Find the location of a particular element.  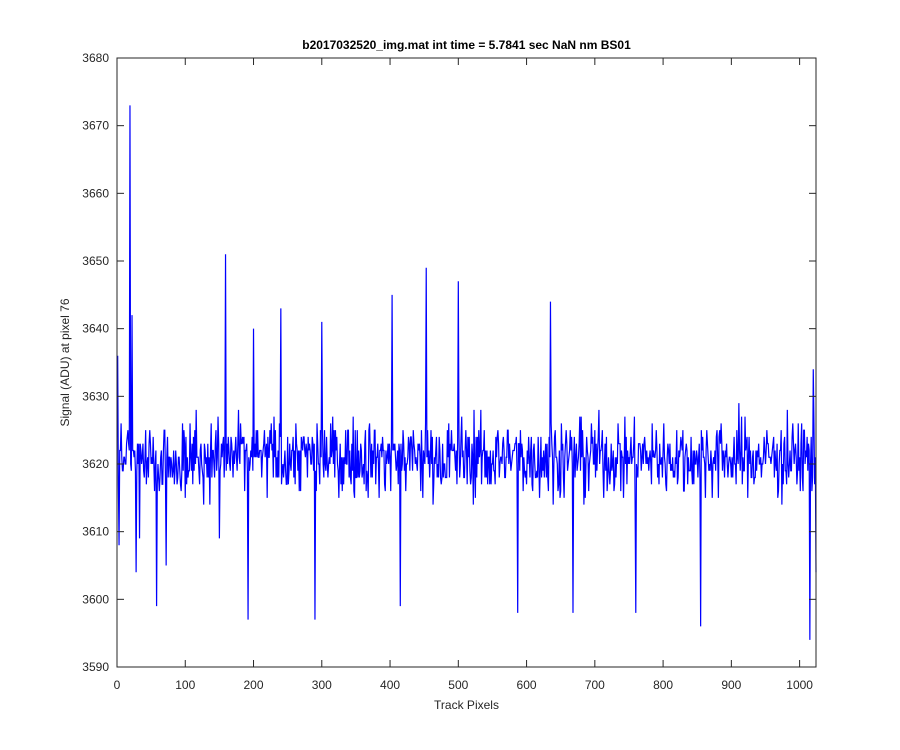

y-tick-label: 3590 is located at coordinates (95, 667).